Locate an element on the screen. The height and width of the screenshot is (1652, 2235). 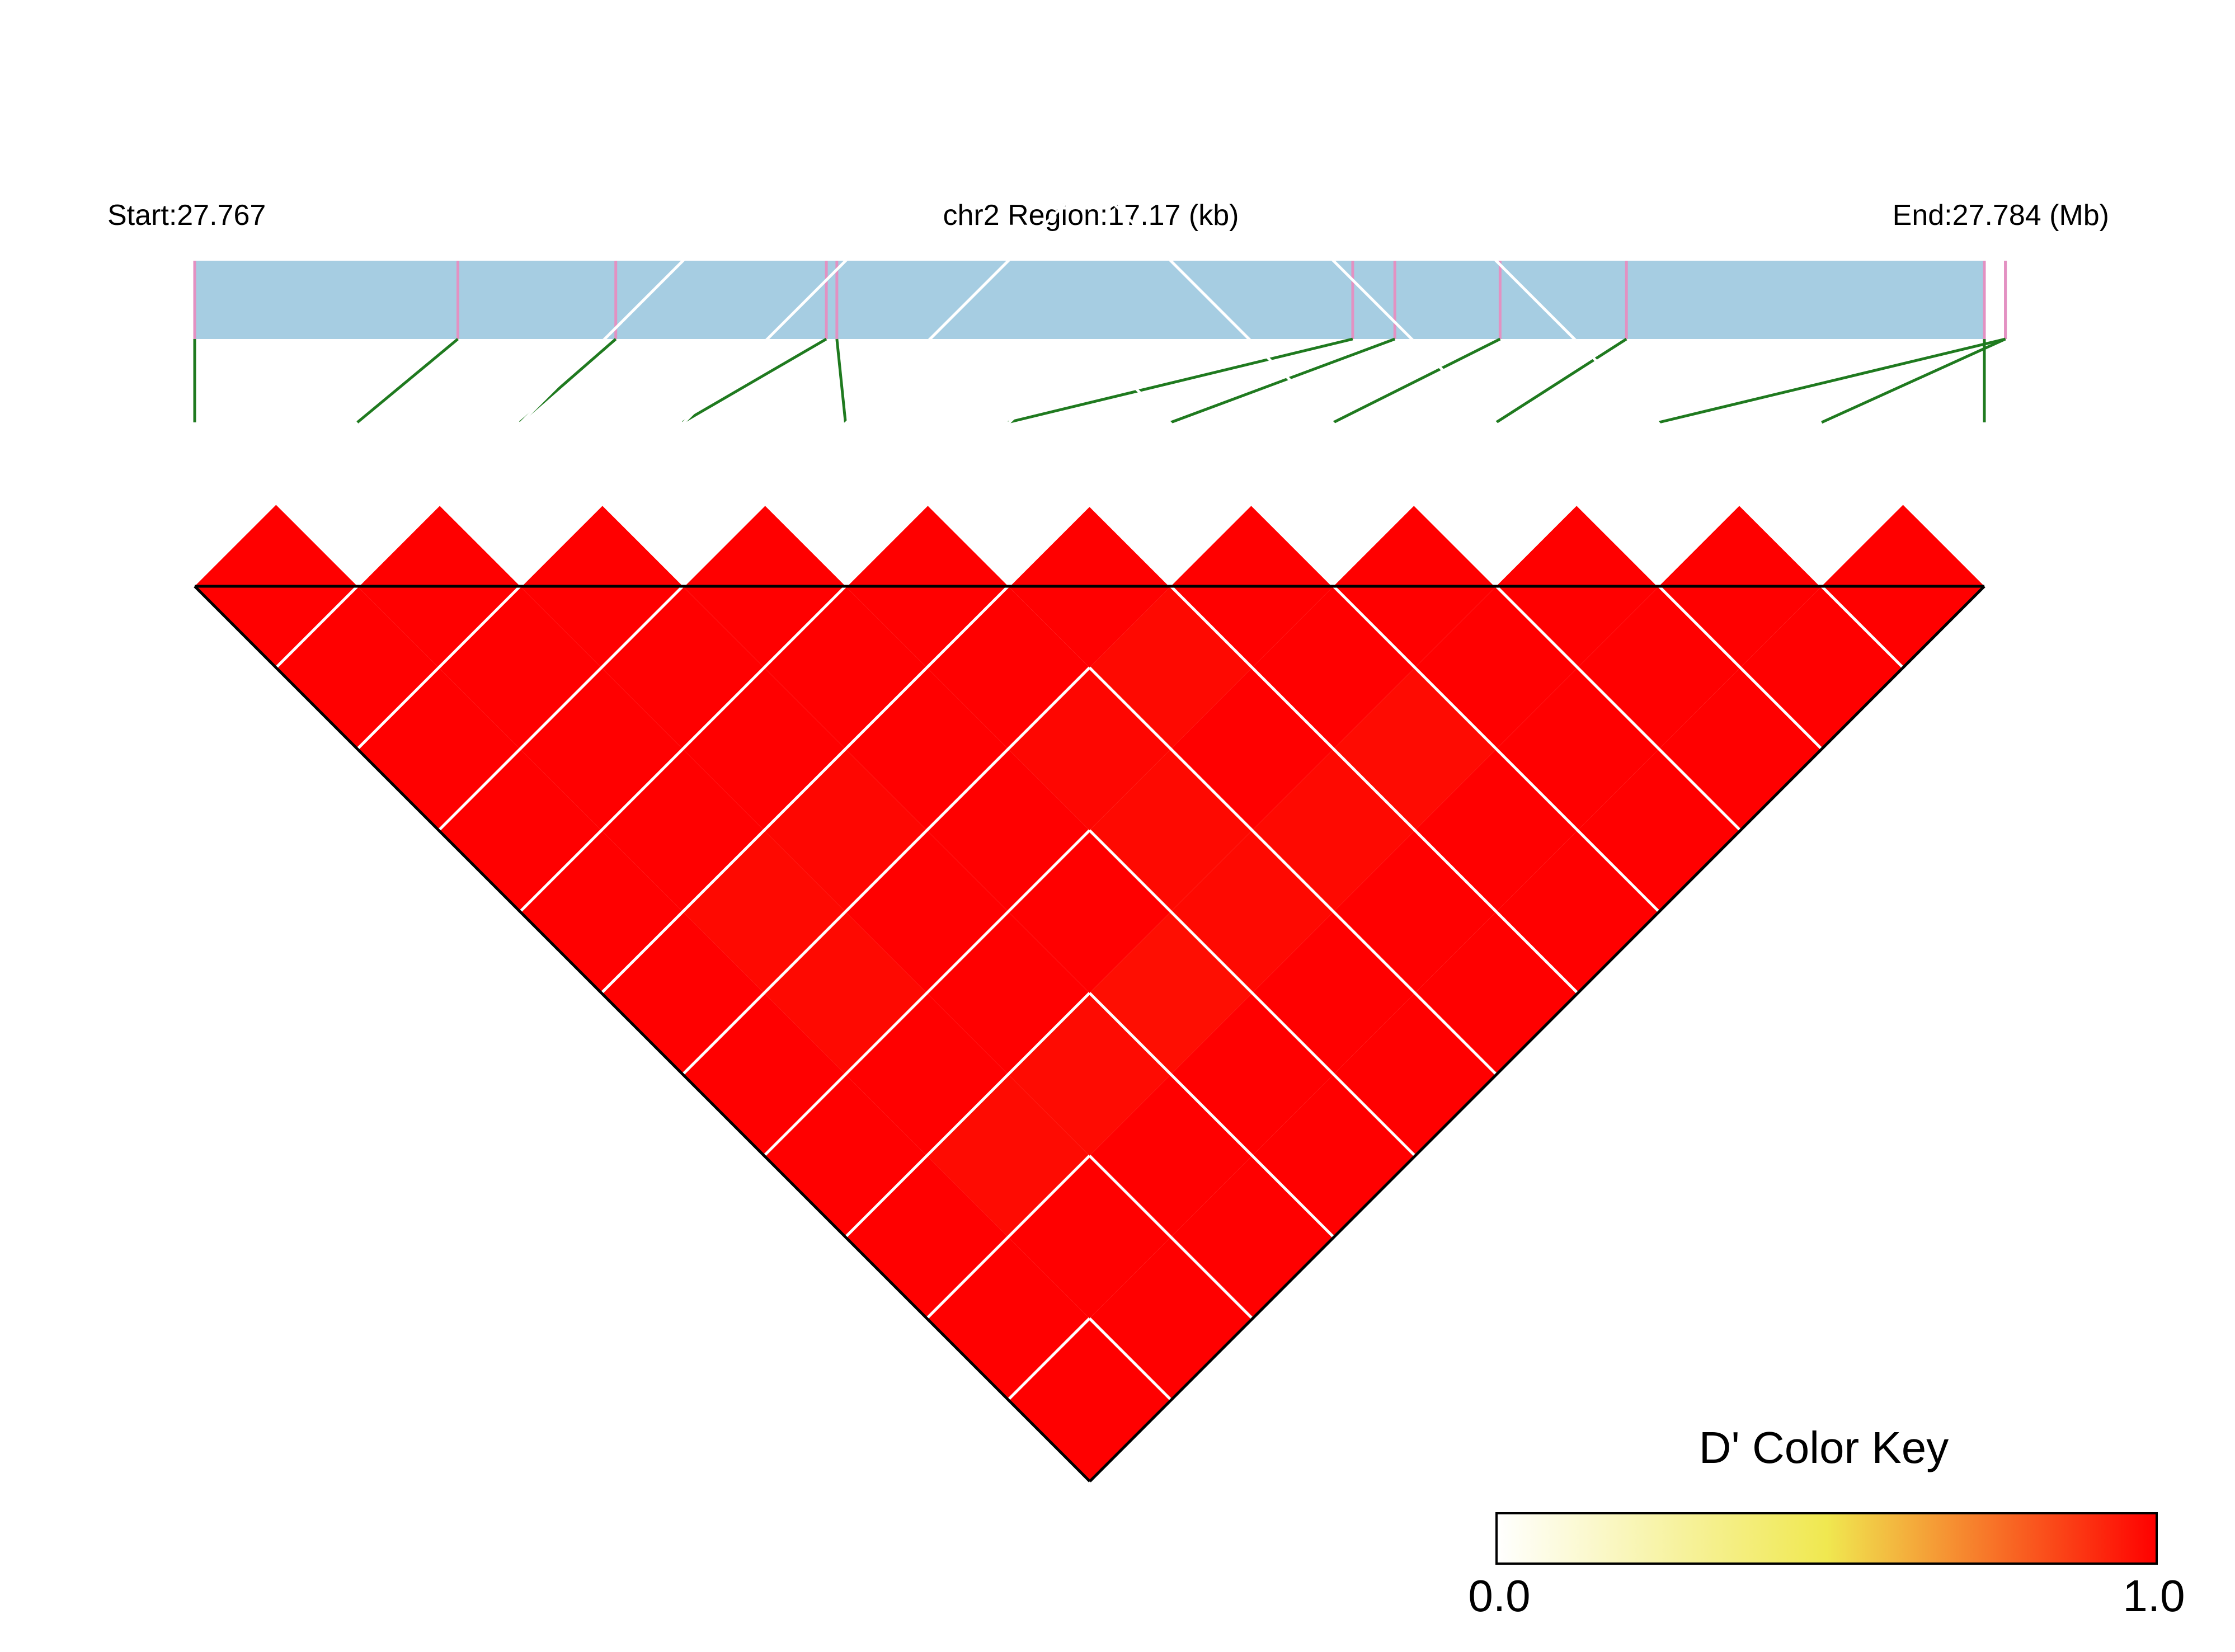
snp-connector-group is located at coordinates (1099, 381).